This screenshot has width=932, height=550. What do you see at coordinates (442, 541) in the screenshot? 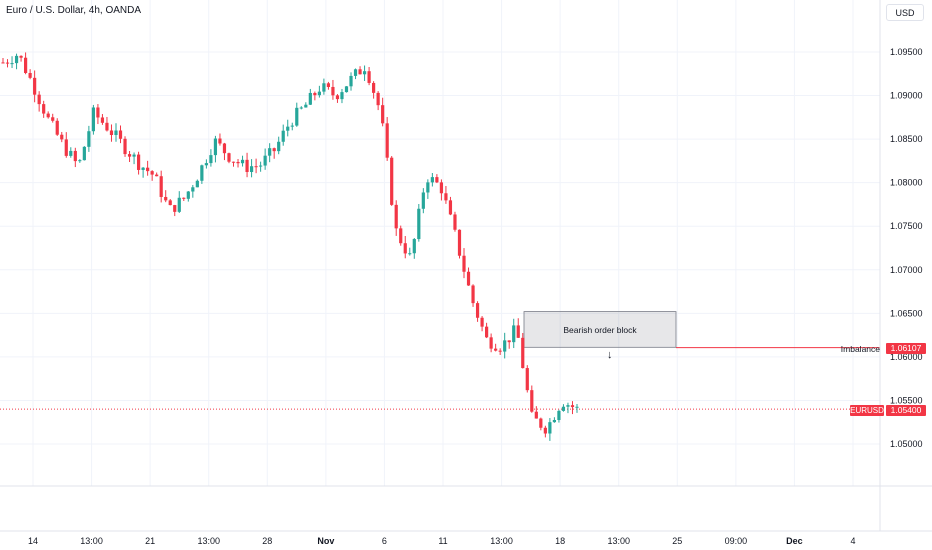
I see `x-tick-label: 11` at bounding box center [442, 541].